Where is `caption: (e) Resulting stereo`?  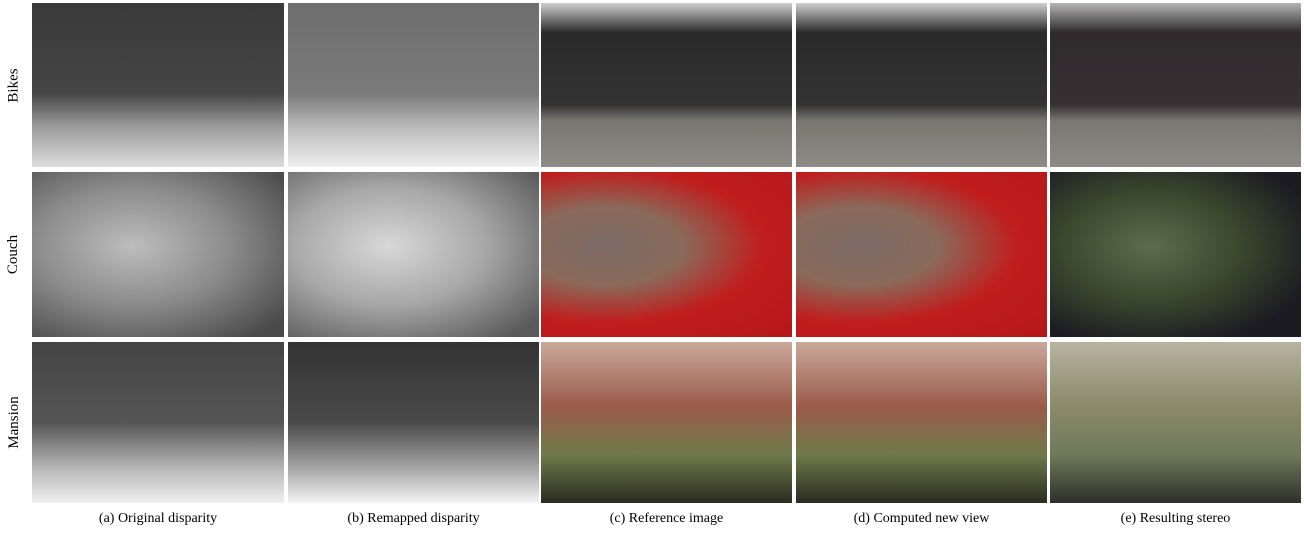
caption: (e) Resulting stereo is located at coordinates (1175, 519).